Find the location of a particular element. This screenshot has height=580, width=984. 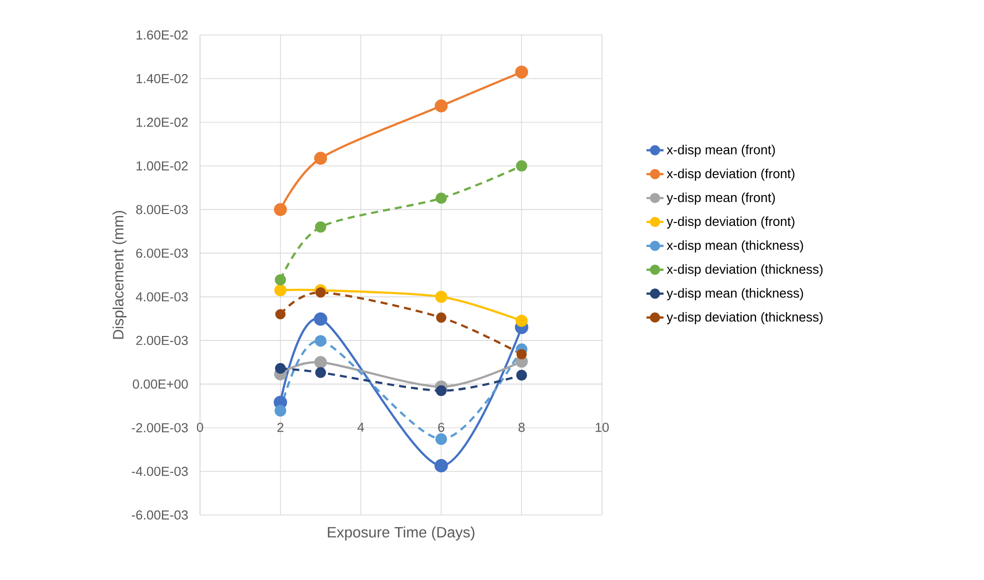

y-tick-label: 1.40E-02 is located at coordinates (162, 79).